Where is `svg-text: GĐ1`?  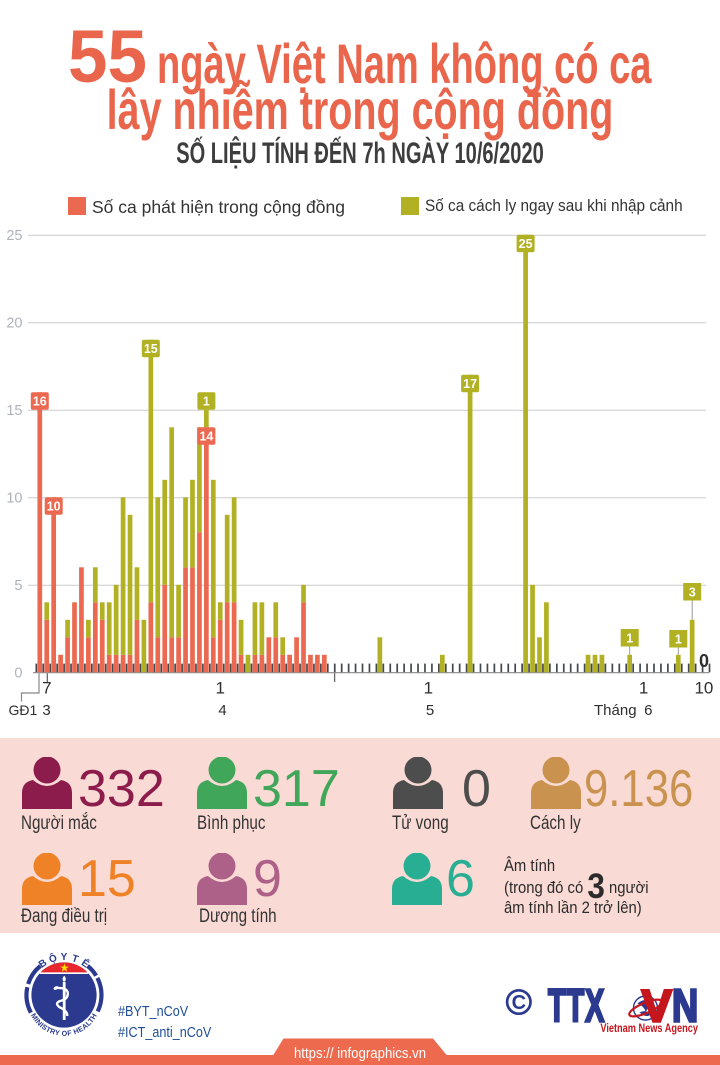 svg-text: GĐ1 is located at coordinates (23, 710).